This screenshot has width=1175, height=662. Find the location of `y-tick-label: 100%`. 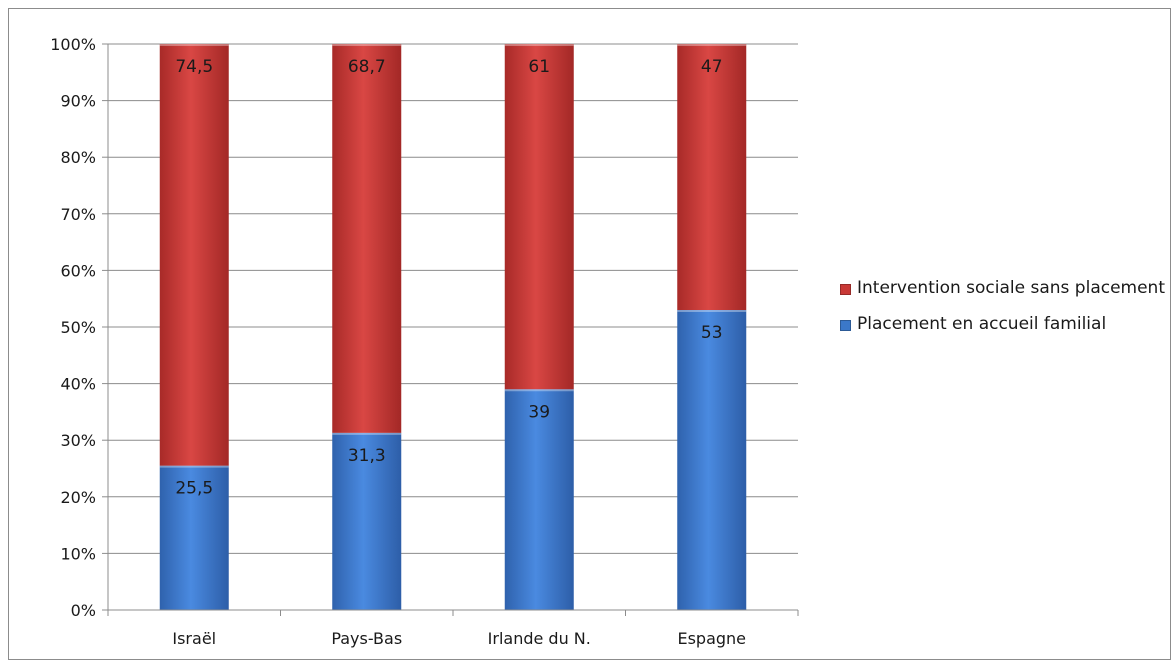

y-tick-label: 100% is located at coordinates (73, 44).